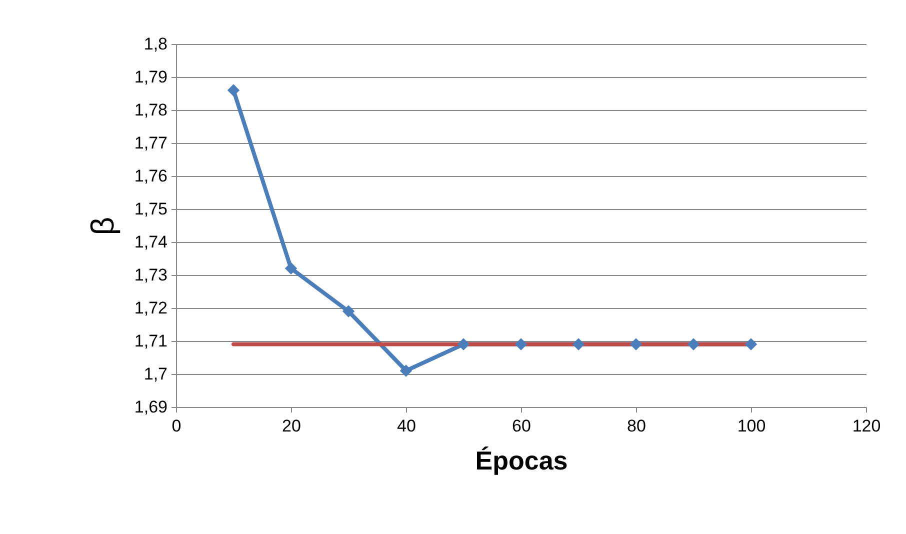 This screenshot has height=534, width=906. What do you see at coordinates (751, 426) in the screenshot?
I see `x-tick-label: 100` at bounding box center [751, 426].